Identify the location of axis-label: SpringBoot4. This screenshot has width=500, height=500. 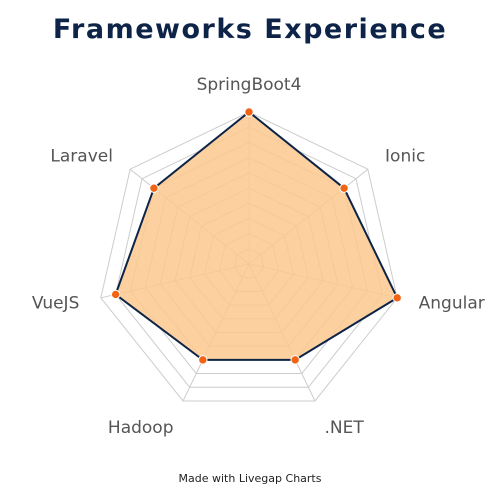
(249, 85).